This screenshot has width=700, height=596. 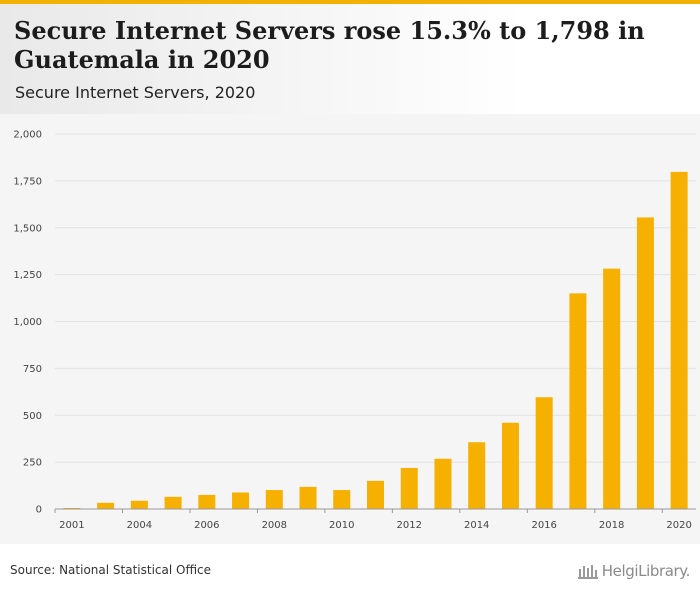 What do you see at coordinates (27, 135) in the screenshot?
I see `y-tick-label: 2,000` at bounding box center [27, 135].